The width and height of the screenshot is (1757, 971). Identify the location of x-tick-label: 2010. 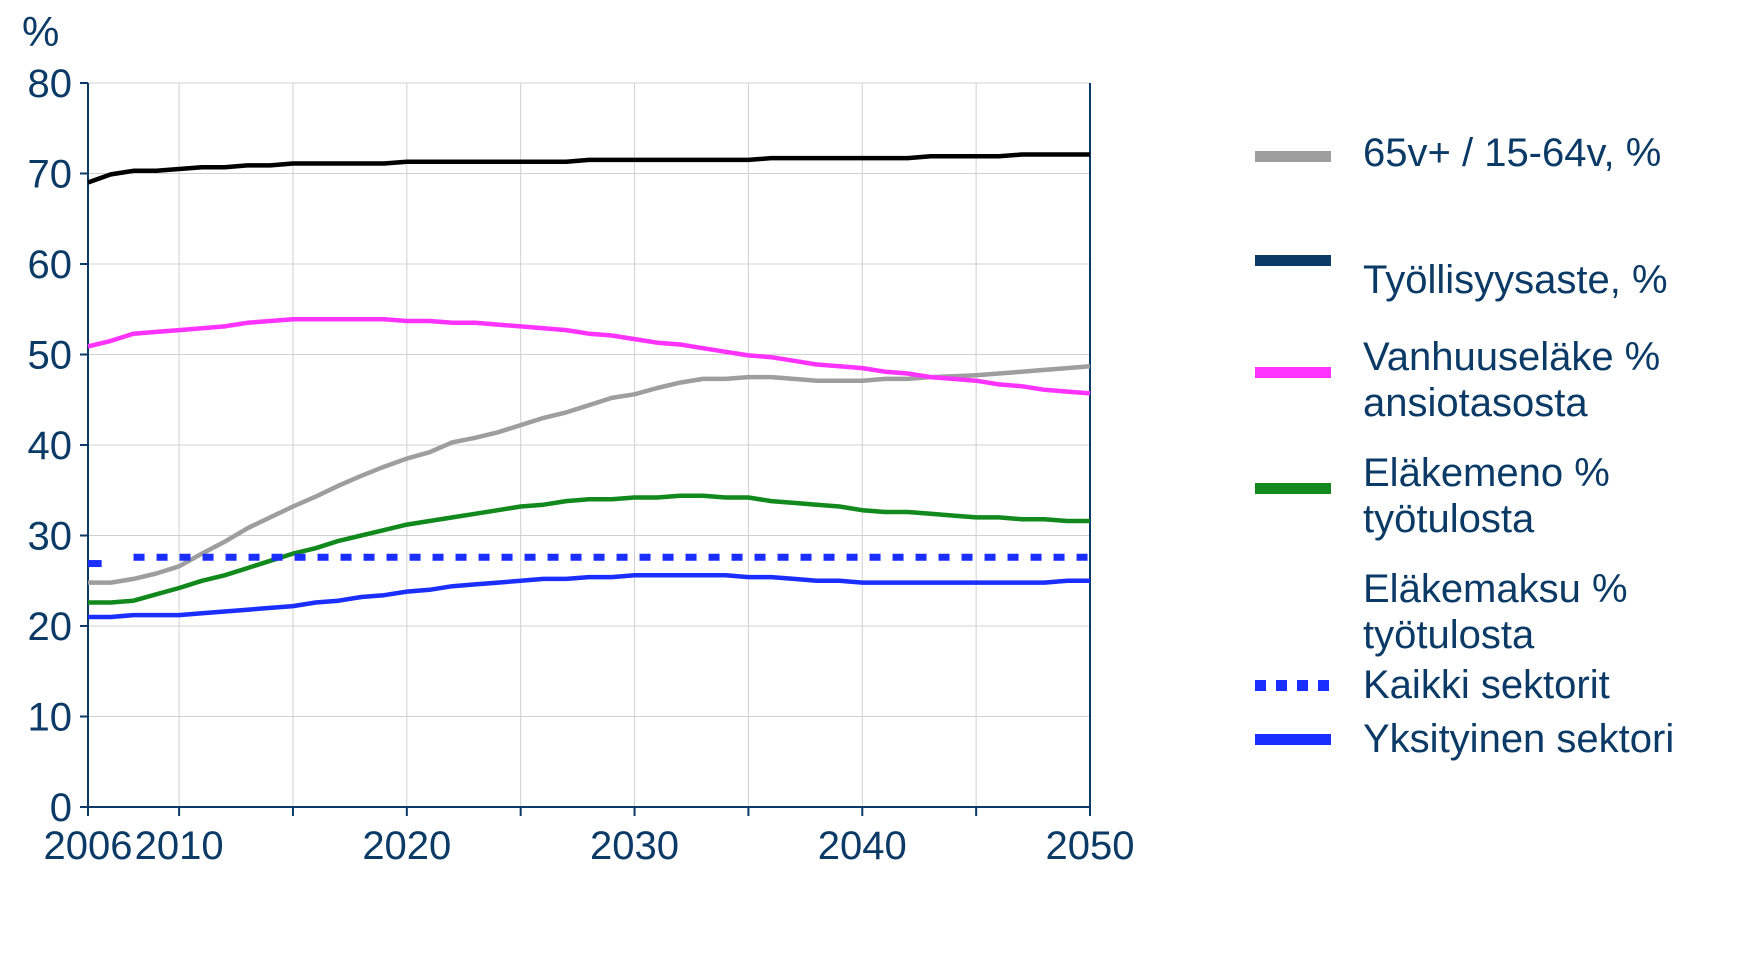
(179, 846).